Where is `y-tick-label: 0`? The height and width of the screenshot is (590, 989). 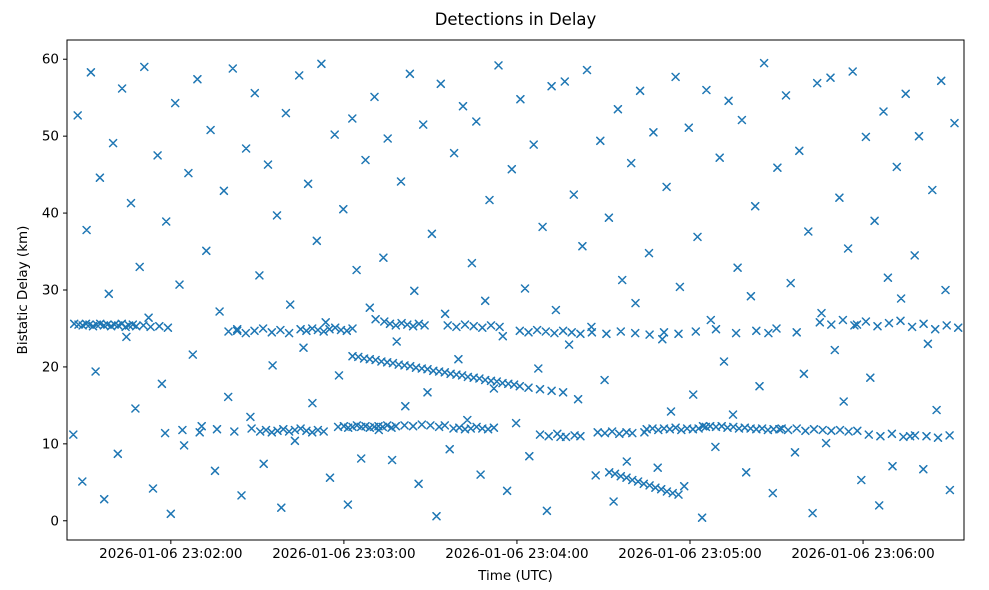 y-tick-label: 0 is located at coordinates (54, 521).